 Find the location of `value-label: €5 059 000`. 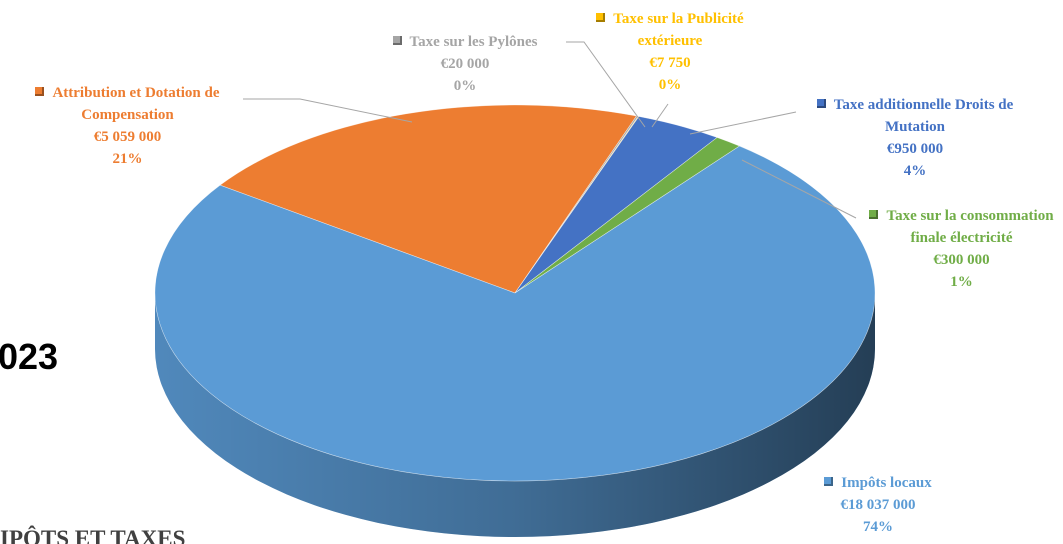

value-label: €5 059 000 is located at coordinates (127, 137).